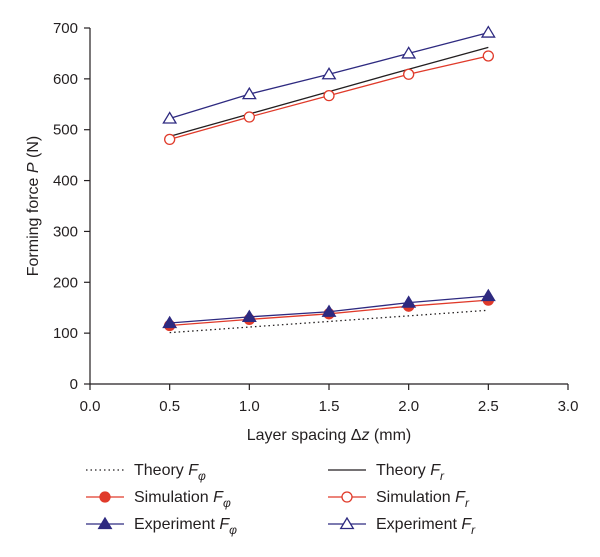 Image resolution: width=600 pixels, height=557 pixels. What do you see at coordinates (182, 499) in the screenshot?
I see `legend-label: Simulation Fφ` at bounding box center [182, 499].